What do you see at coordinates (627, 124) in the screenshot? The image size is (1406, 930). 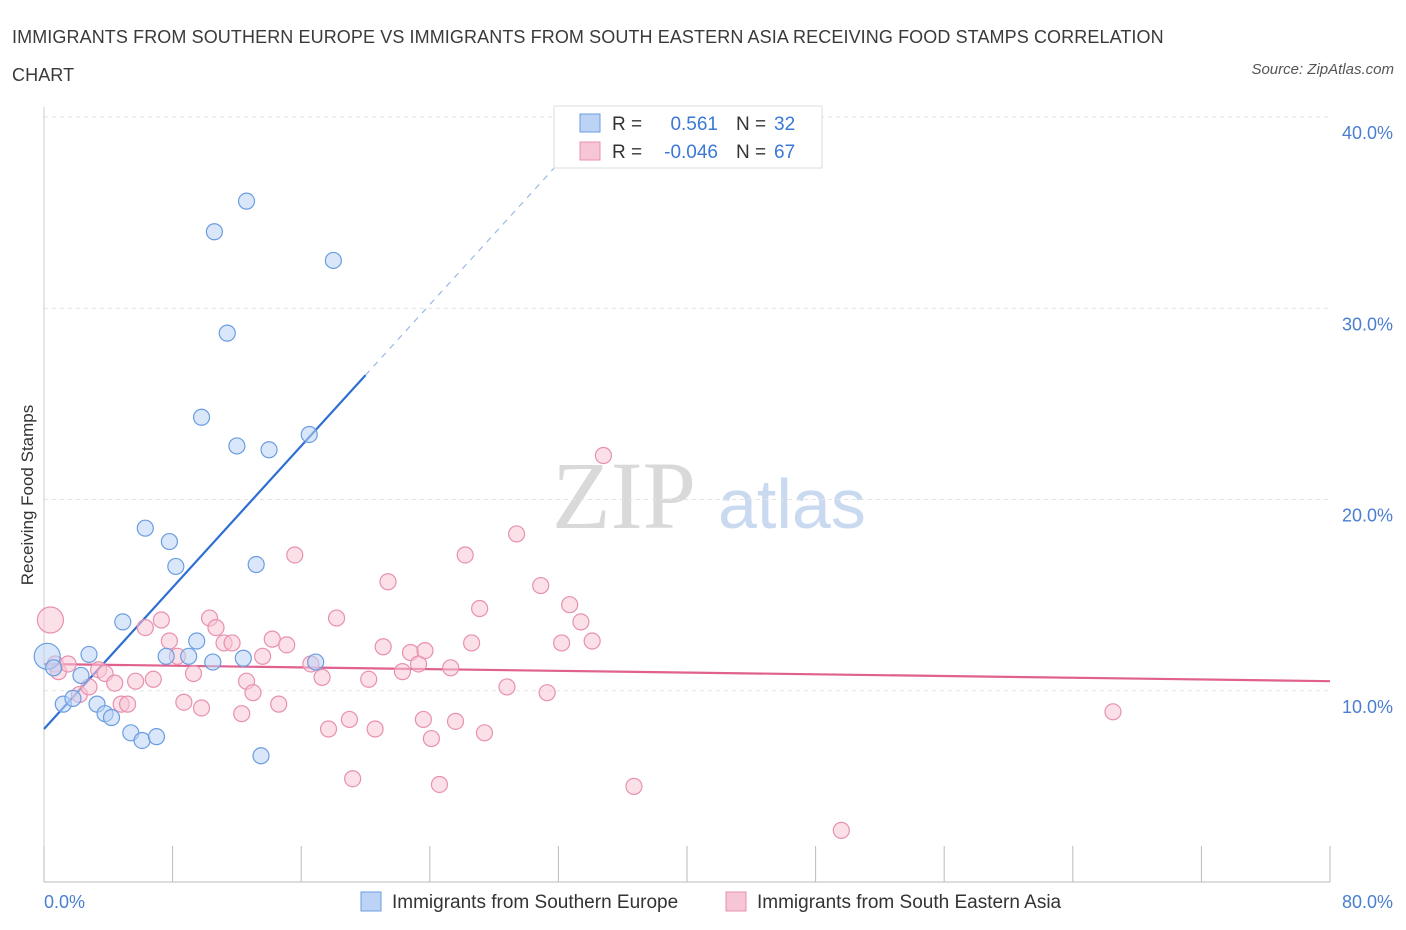 I see `legend-r-label-1: R =` at bounding box center [627, 124].